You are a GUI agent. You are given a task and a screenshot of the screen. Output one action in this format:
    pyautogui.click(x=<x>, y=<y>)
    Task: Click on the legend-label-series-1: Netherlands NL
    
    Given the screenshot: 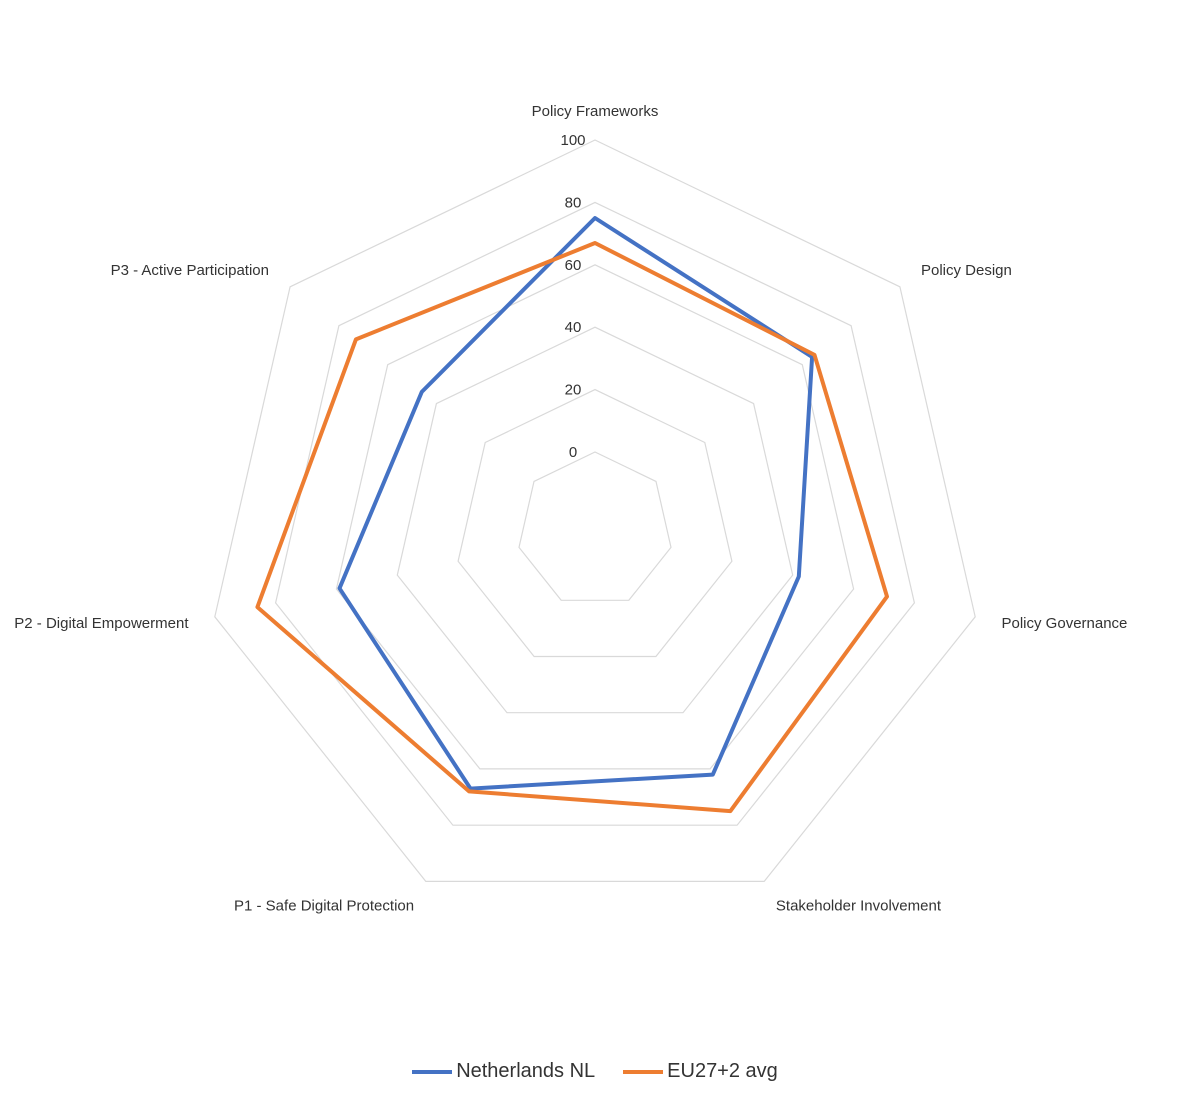 What is the action you would take?
    pyautogui.click(x=526, y=1071)
    